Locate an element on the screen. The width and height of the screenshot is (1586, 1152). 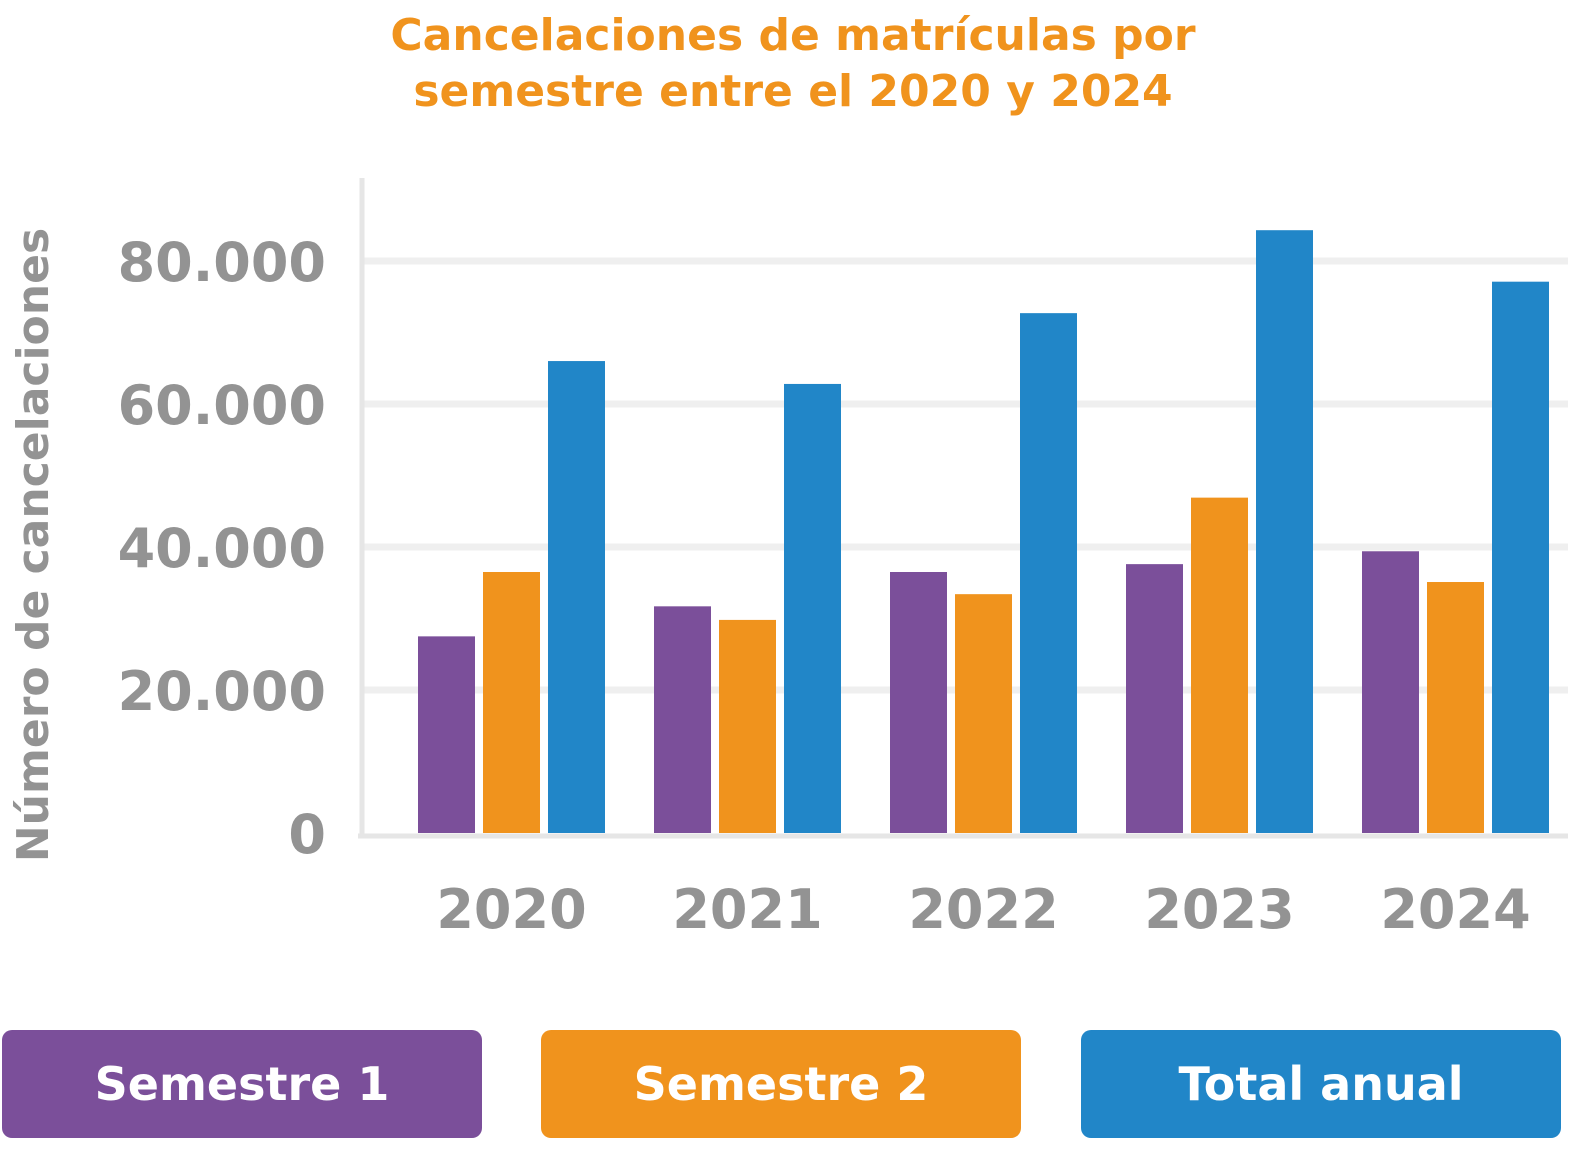
bar-semestre-2-2020 is located at coordinates (511, 702).